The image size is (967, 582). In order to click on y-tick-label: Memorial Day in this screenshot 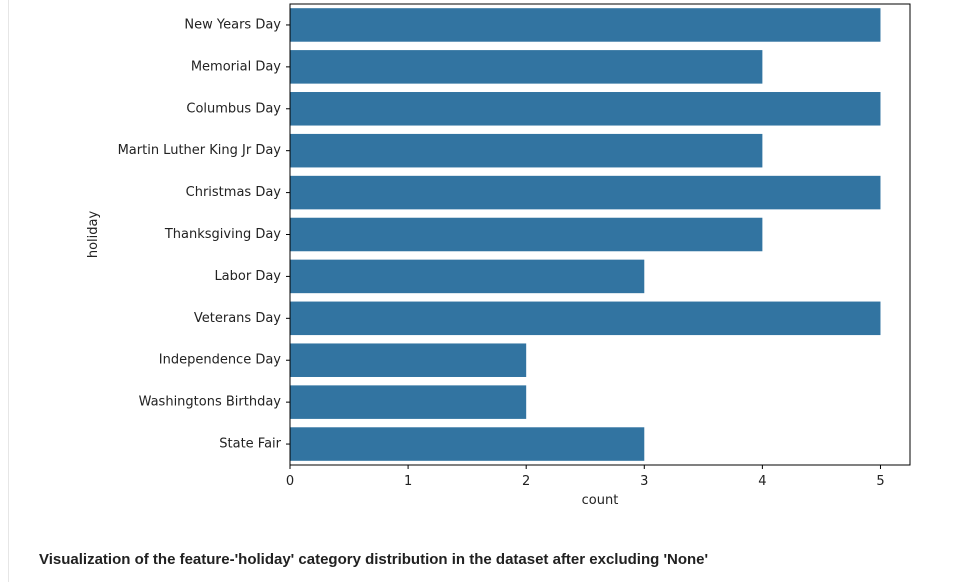, I will do `click(236, 66)`.